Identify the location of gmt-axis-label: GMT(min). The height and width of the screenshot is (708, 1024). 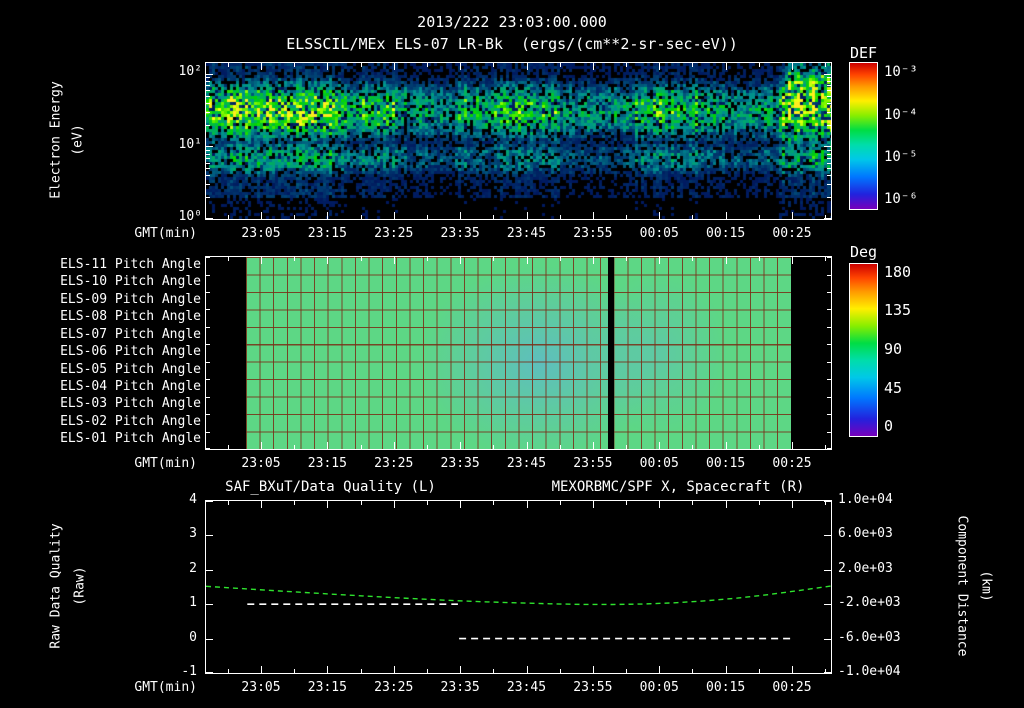
(165, 233).